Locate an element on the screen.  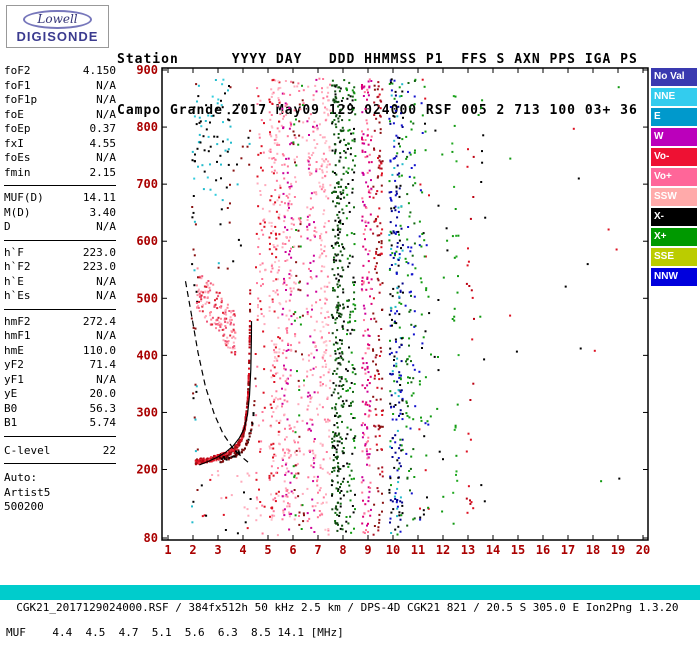
lowell-oval-logo: Lowell is located at coordinates (57, 19).